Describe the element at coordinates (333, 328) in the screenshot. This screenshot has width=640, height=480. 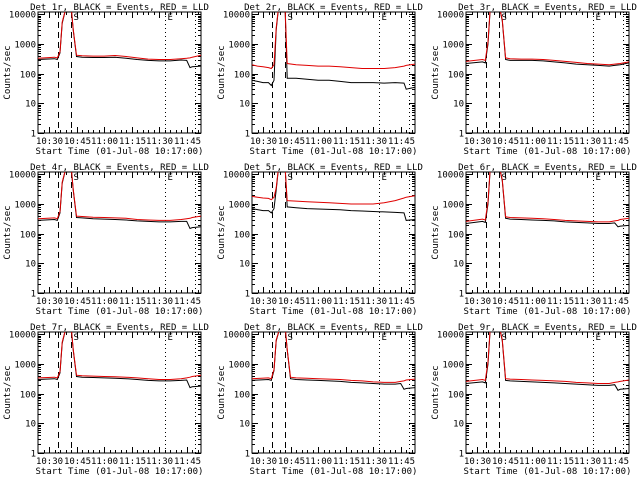
I see `chart-title: Det 8r, BLACK = Events, RED = LLD` at that location.